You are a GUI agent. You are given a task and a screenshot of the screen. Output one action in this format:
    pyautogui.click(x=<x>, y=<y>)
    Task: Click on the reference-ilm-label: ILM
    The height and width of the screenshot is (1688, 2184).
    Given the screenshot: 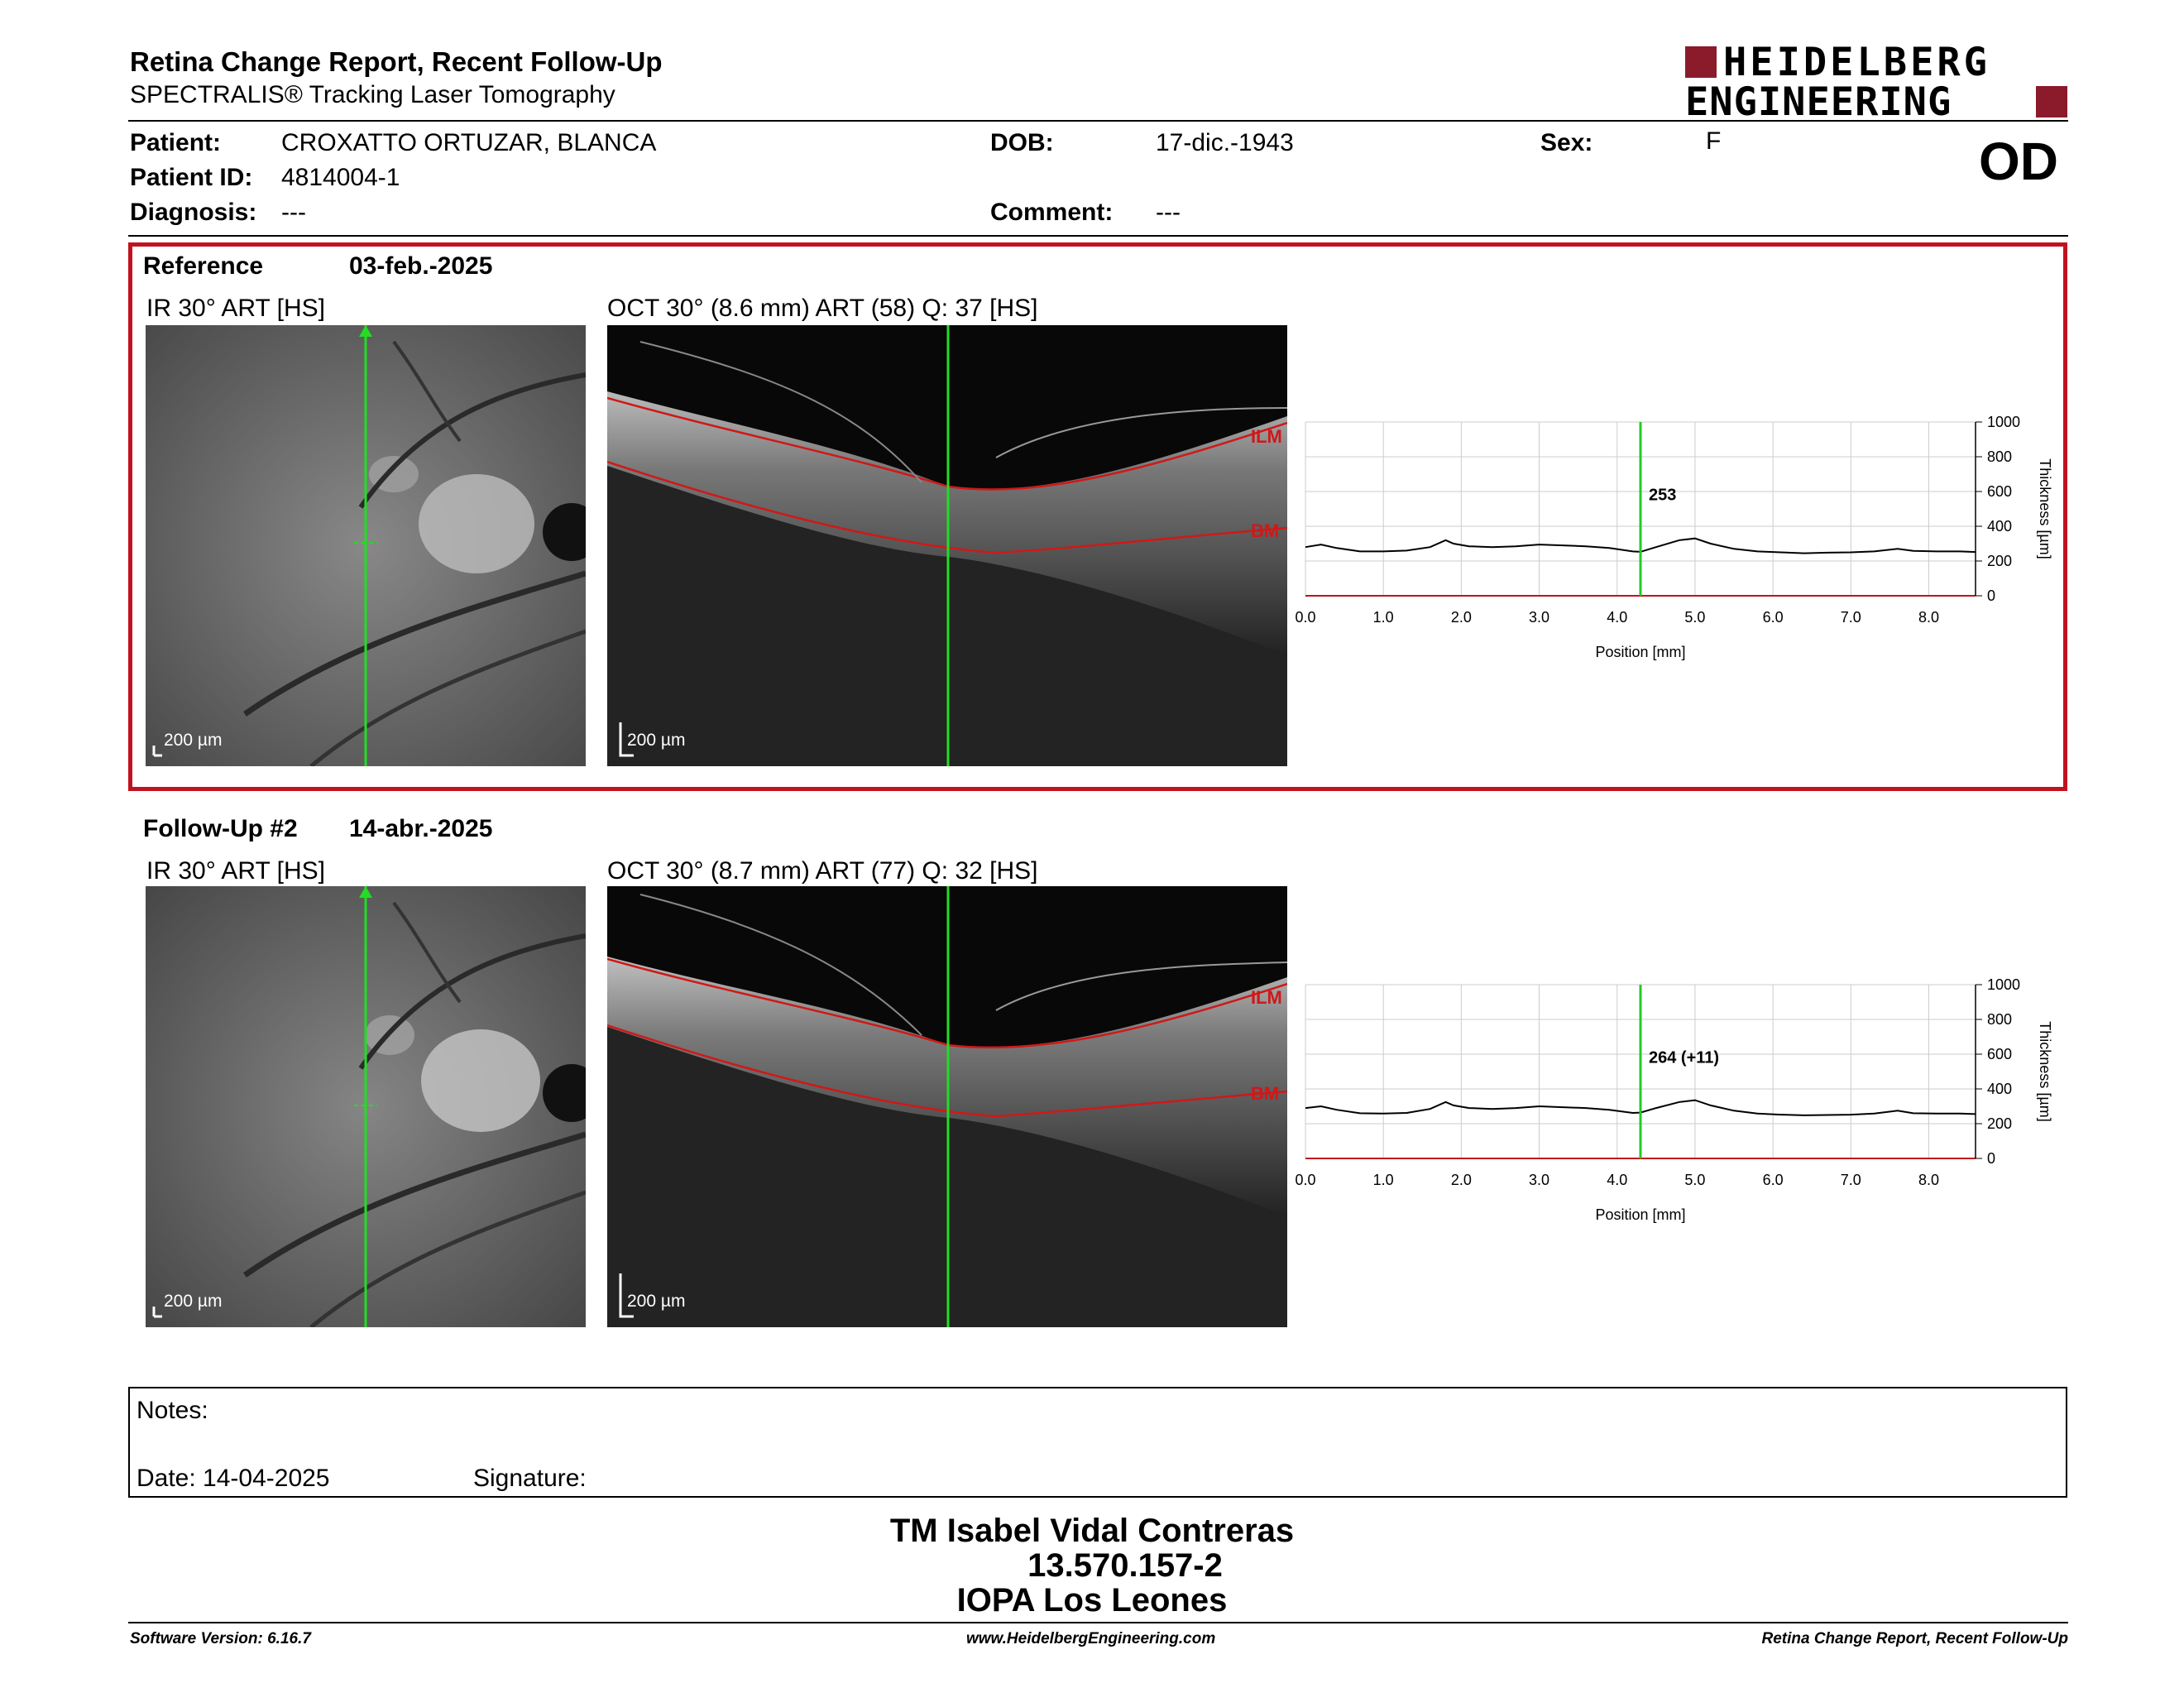 What is the action you would take?
    pyautogui.click(x=1266, y=436)
    